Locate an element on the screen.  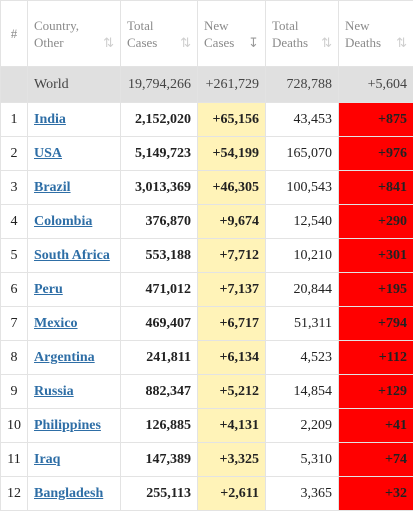
new-cases-cell: +5,212 is located at coordinates (232, 392).